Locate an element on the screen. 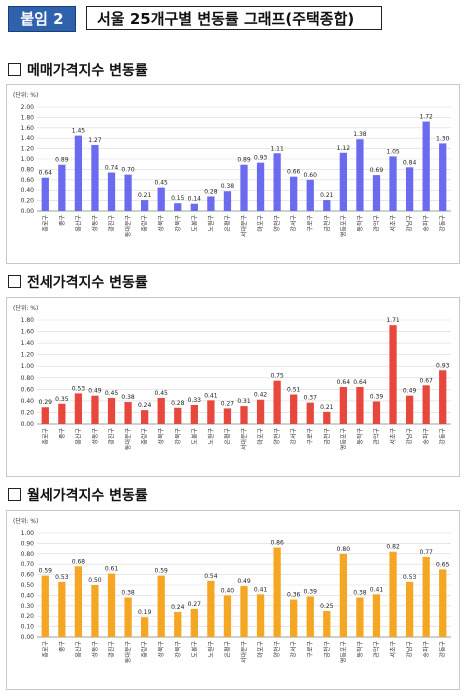 The width and height of the screenshot is (467, 697). data-label: 0.65 is located at coordinates (443, 564).